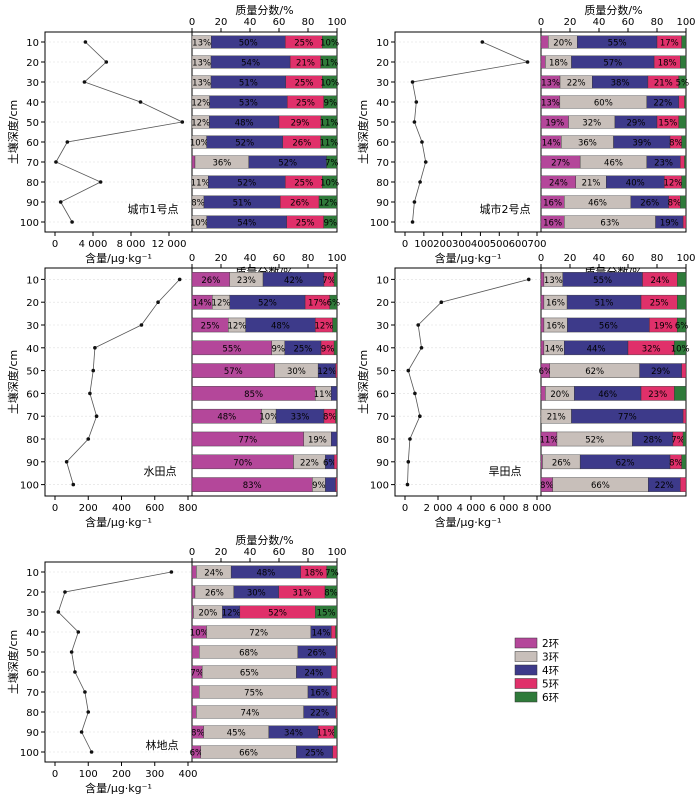 This screenshot has height=795, width=700. Describe the element at coordinates (667, 124) in the screenshot. I see `bar-segment-label: 15%` at that location.